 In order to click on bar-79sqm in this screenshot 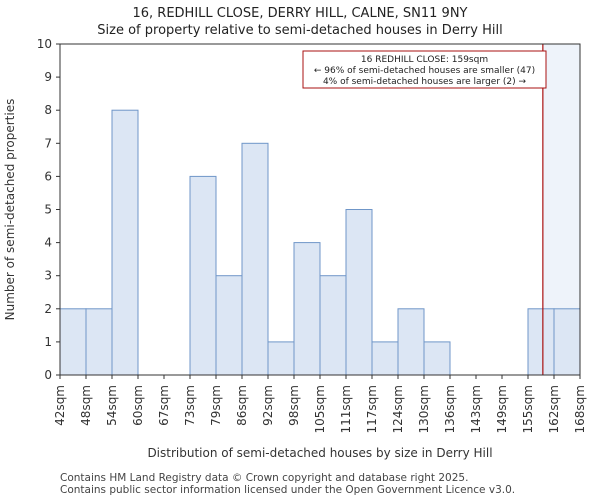, I will do `click(229, 325)`.